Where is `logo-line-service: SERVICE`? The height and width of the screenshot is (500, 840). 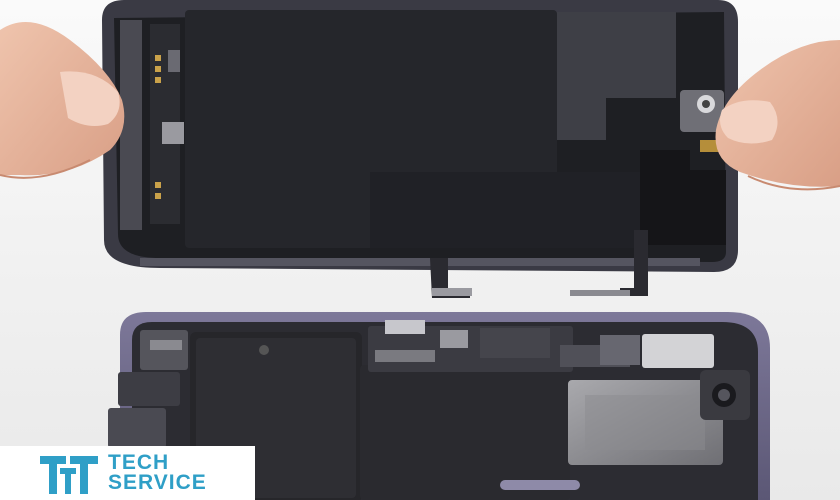
logo-line-service: SERVICE is located at coordinates (157, 482).